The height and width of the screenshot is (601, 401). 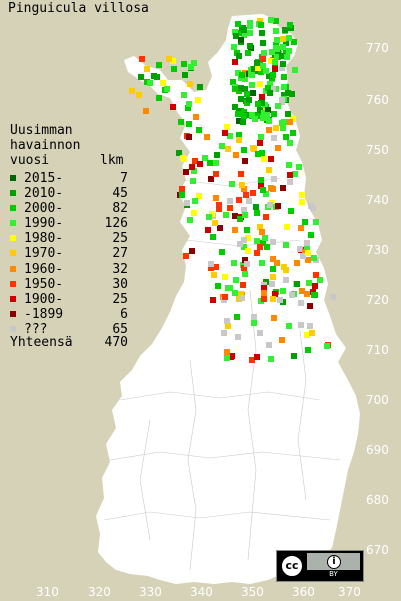 I want to click on legend-label: 2000-, so click(x=44, y=209).